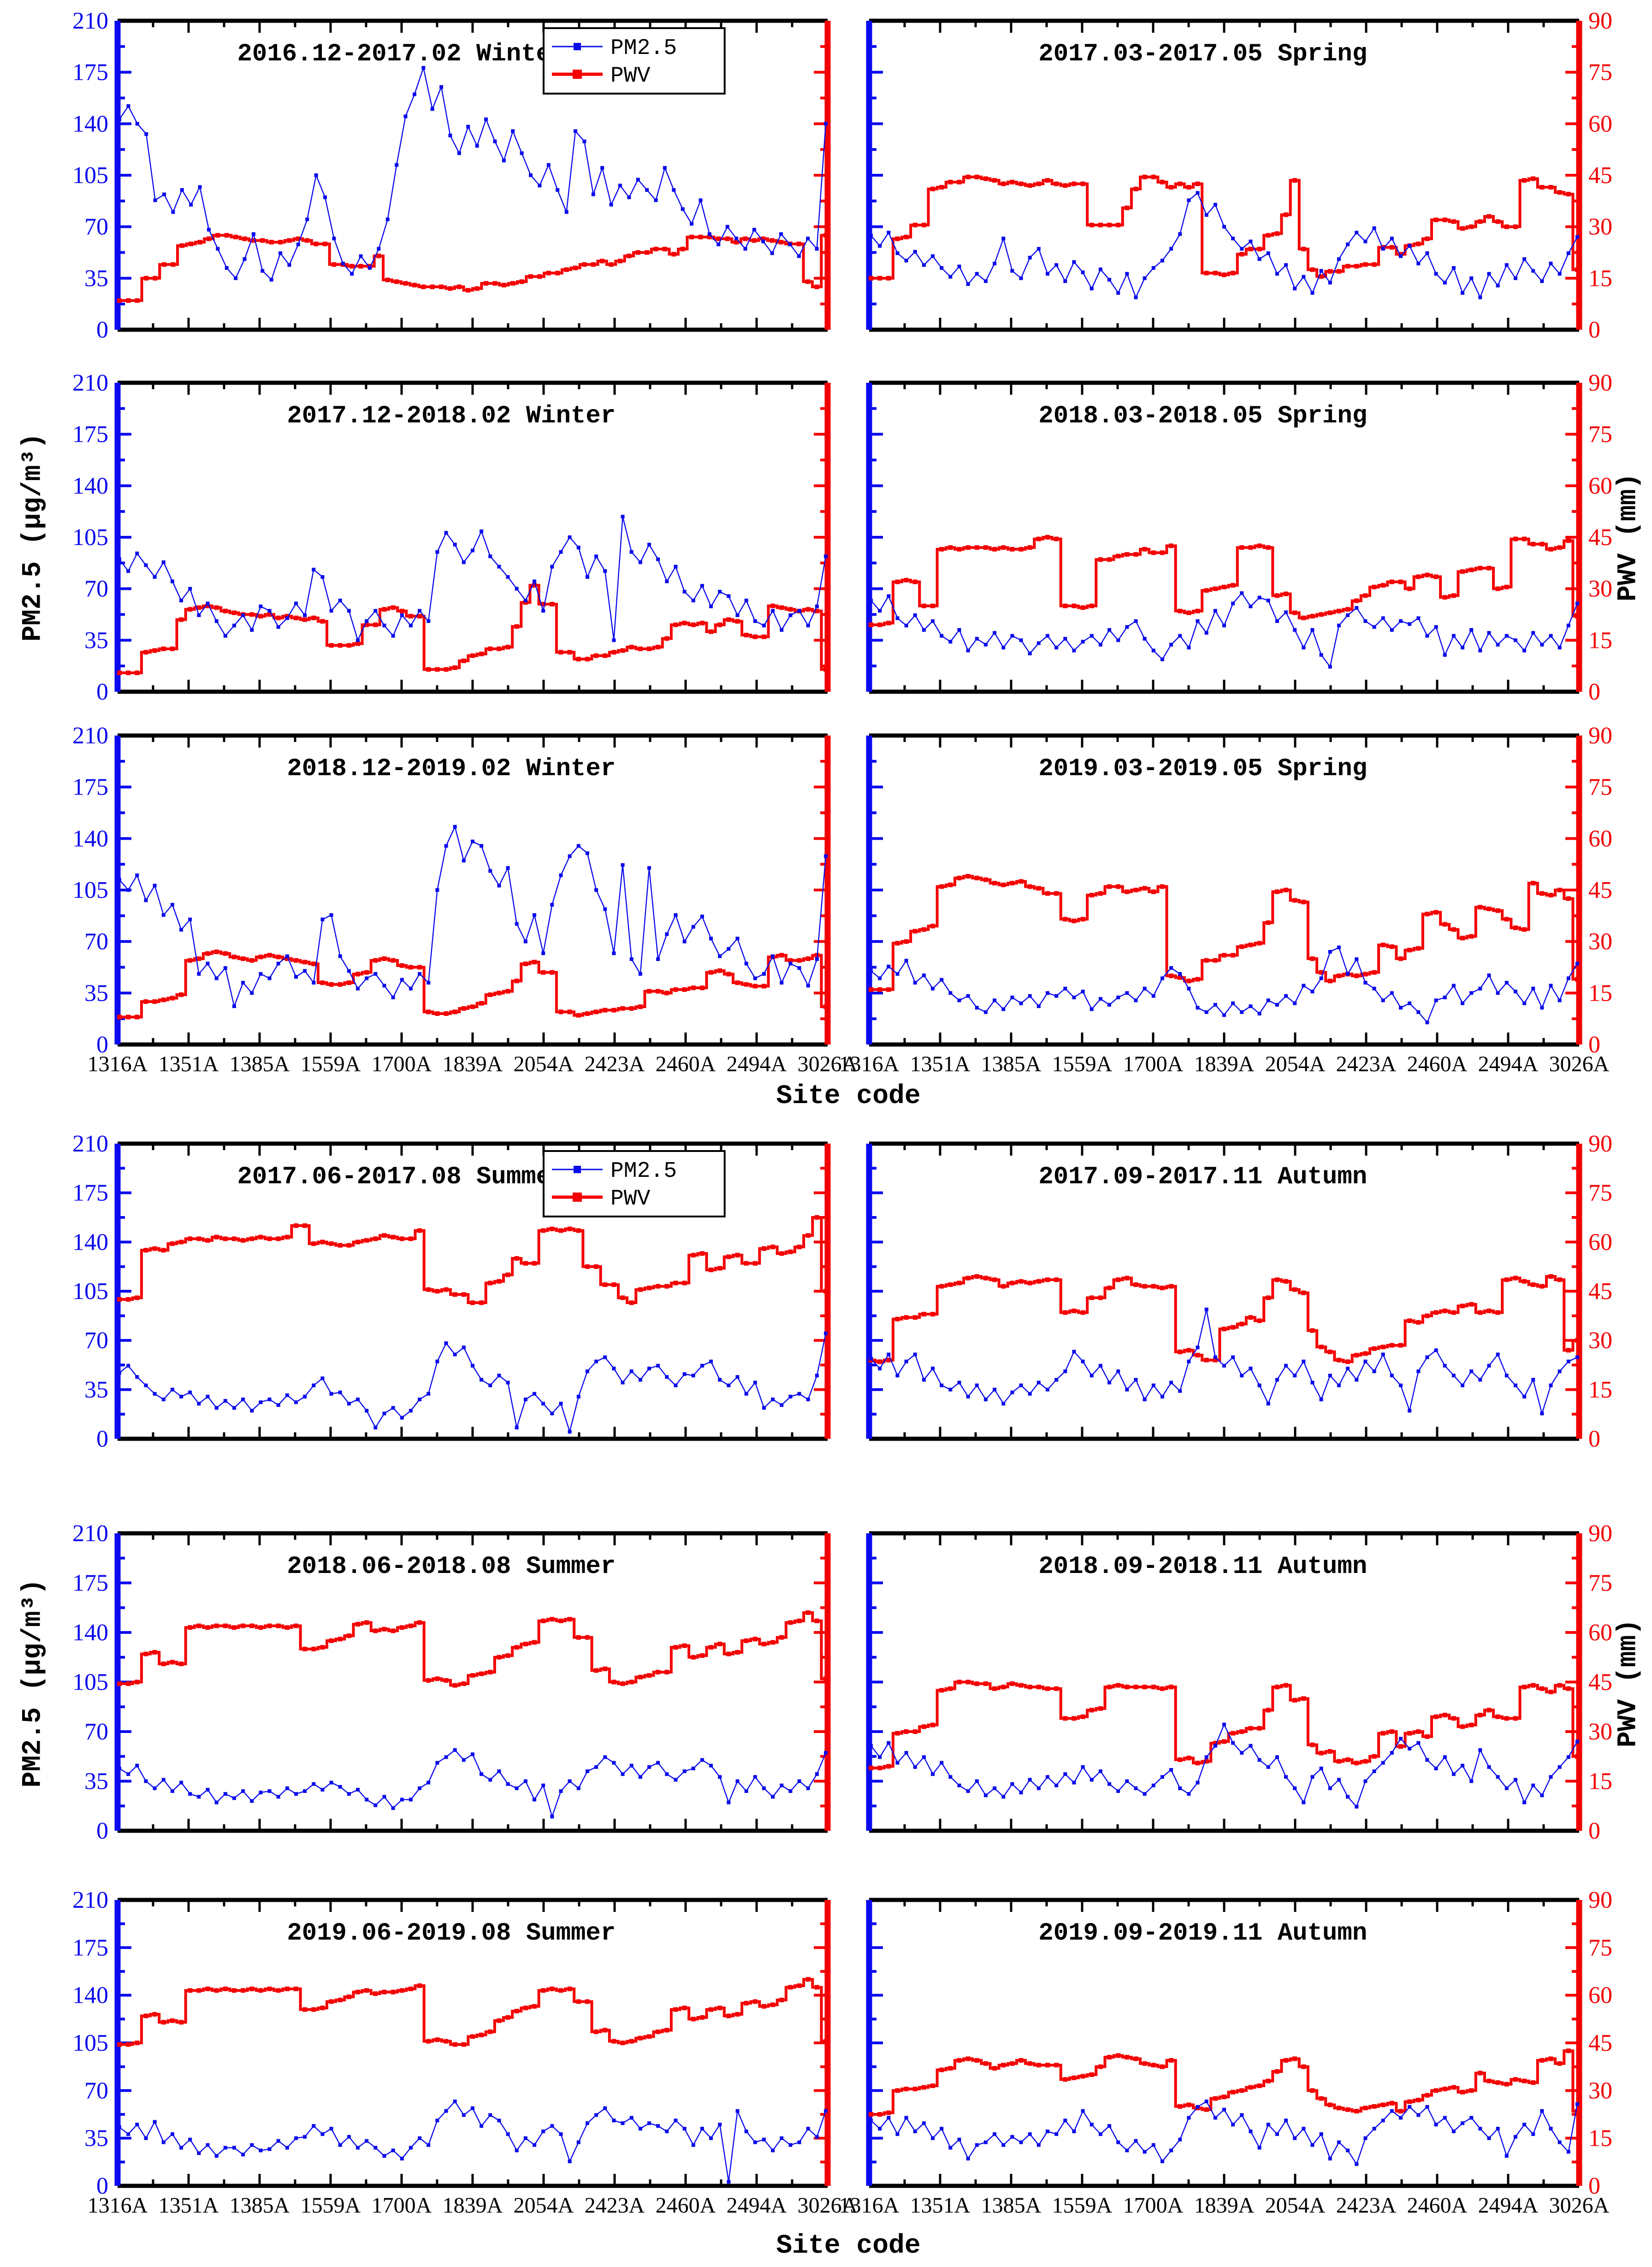  What do you see at coordinates (402, 1177) in the screenshot?
I see `panel-title: 2017.06-2017.08 Summer` at bounding box center [402, 1177].